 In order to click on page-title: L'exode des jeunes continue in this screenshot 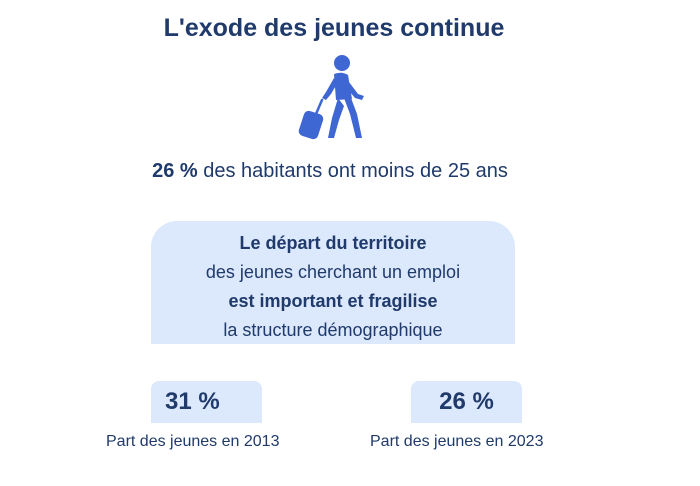, I will do `click(334, 28)`.